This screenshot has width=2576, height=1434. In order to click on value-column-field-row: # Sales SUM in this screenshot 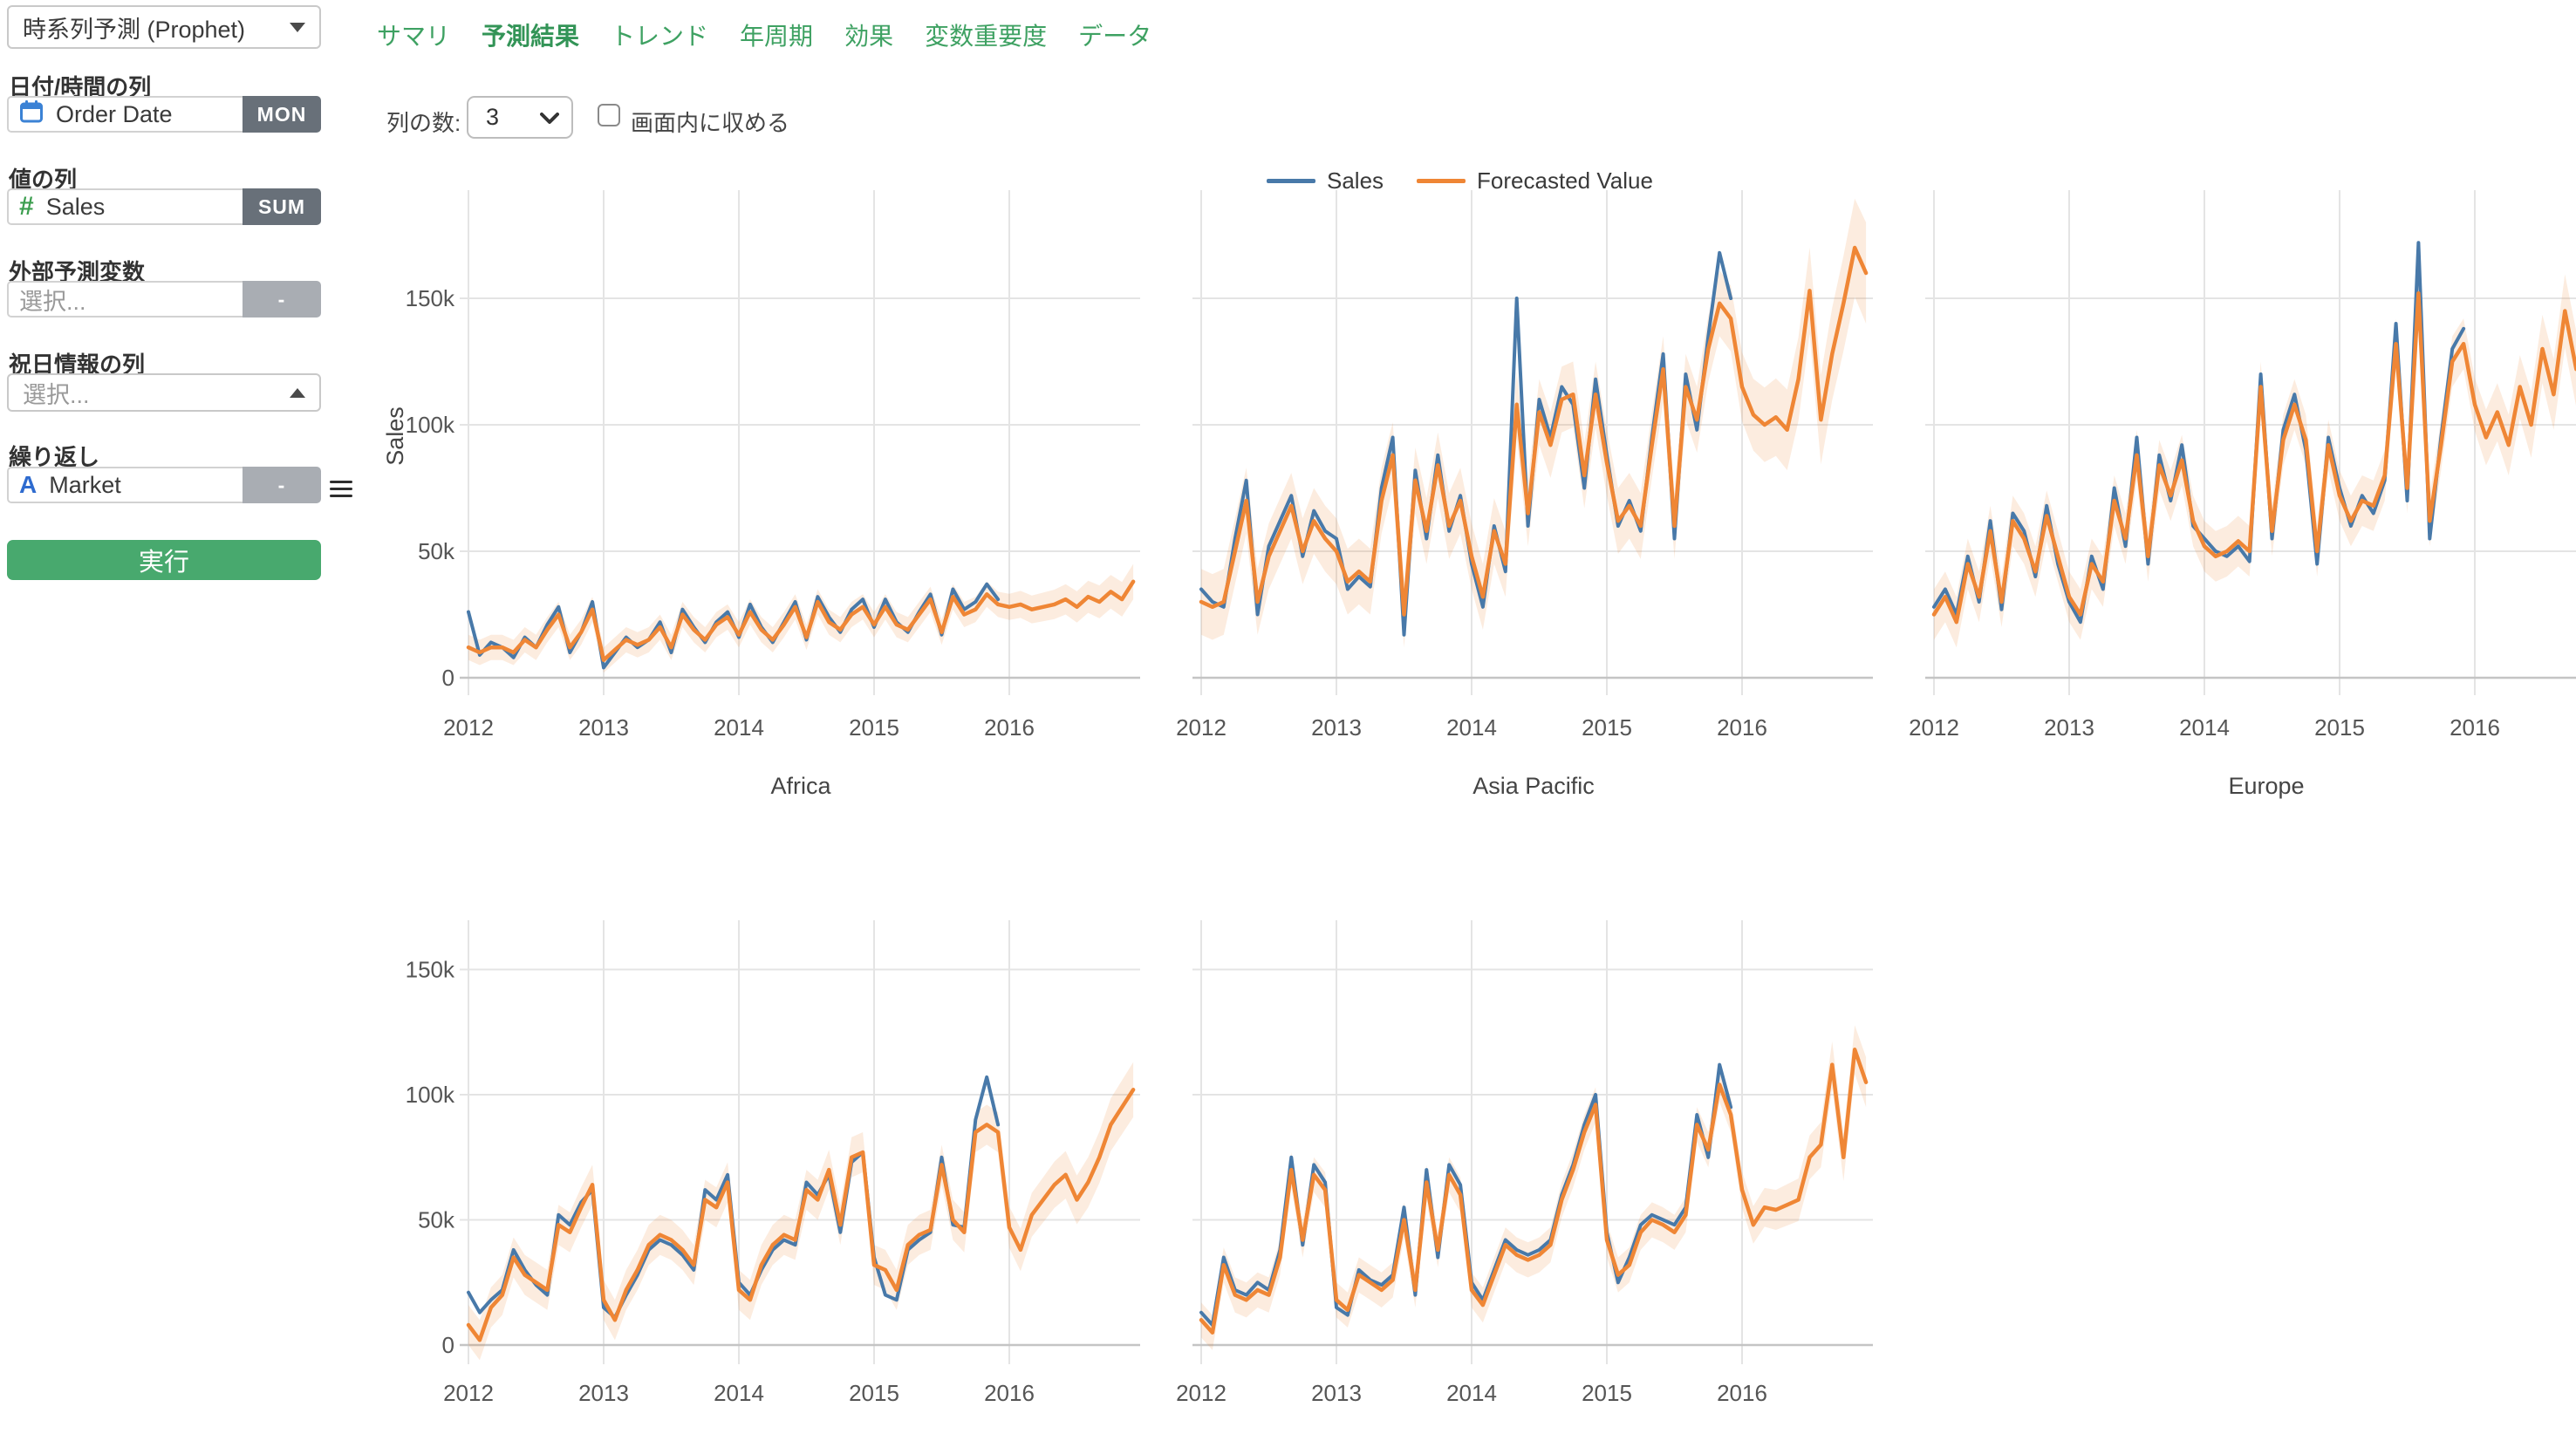, I will do `click(164, 206)`.